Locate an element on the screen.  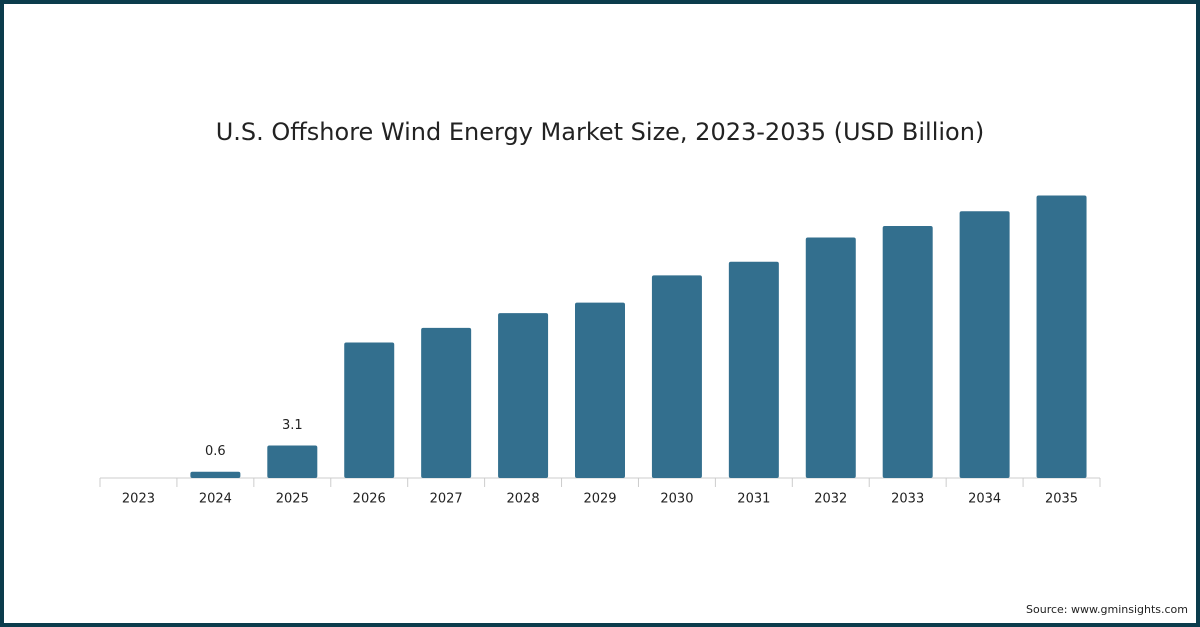
value-label: 3.1 is located at coordinates (292, 425).